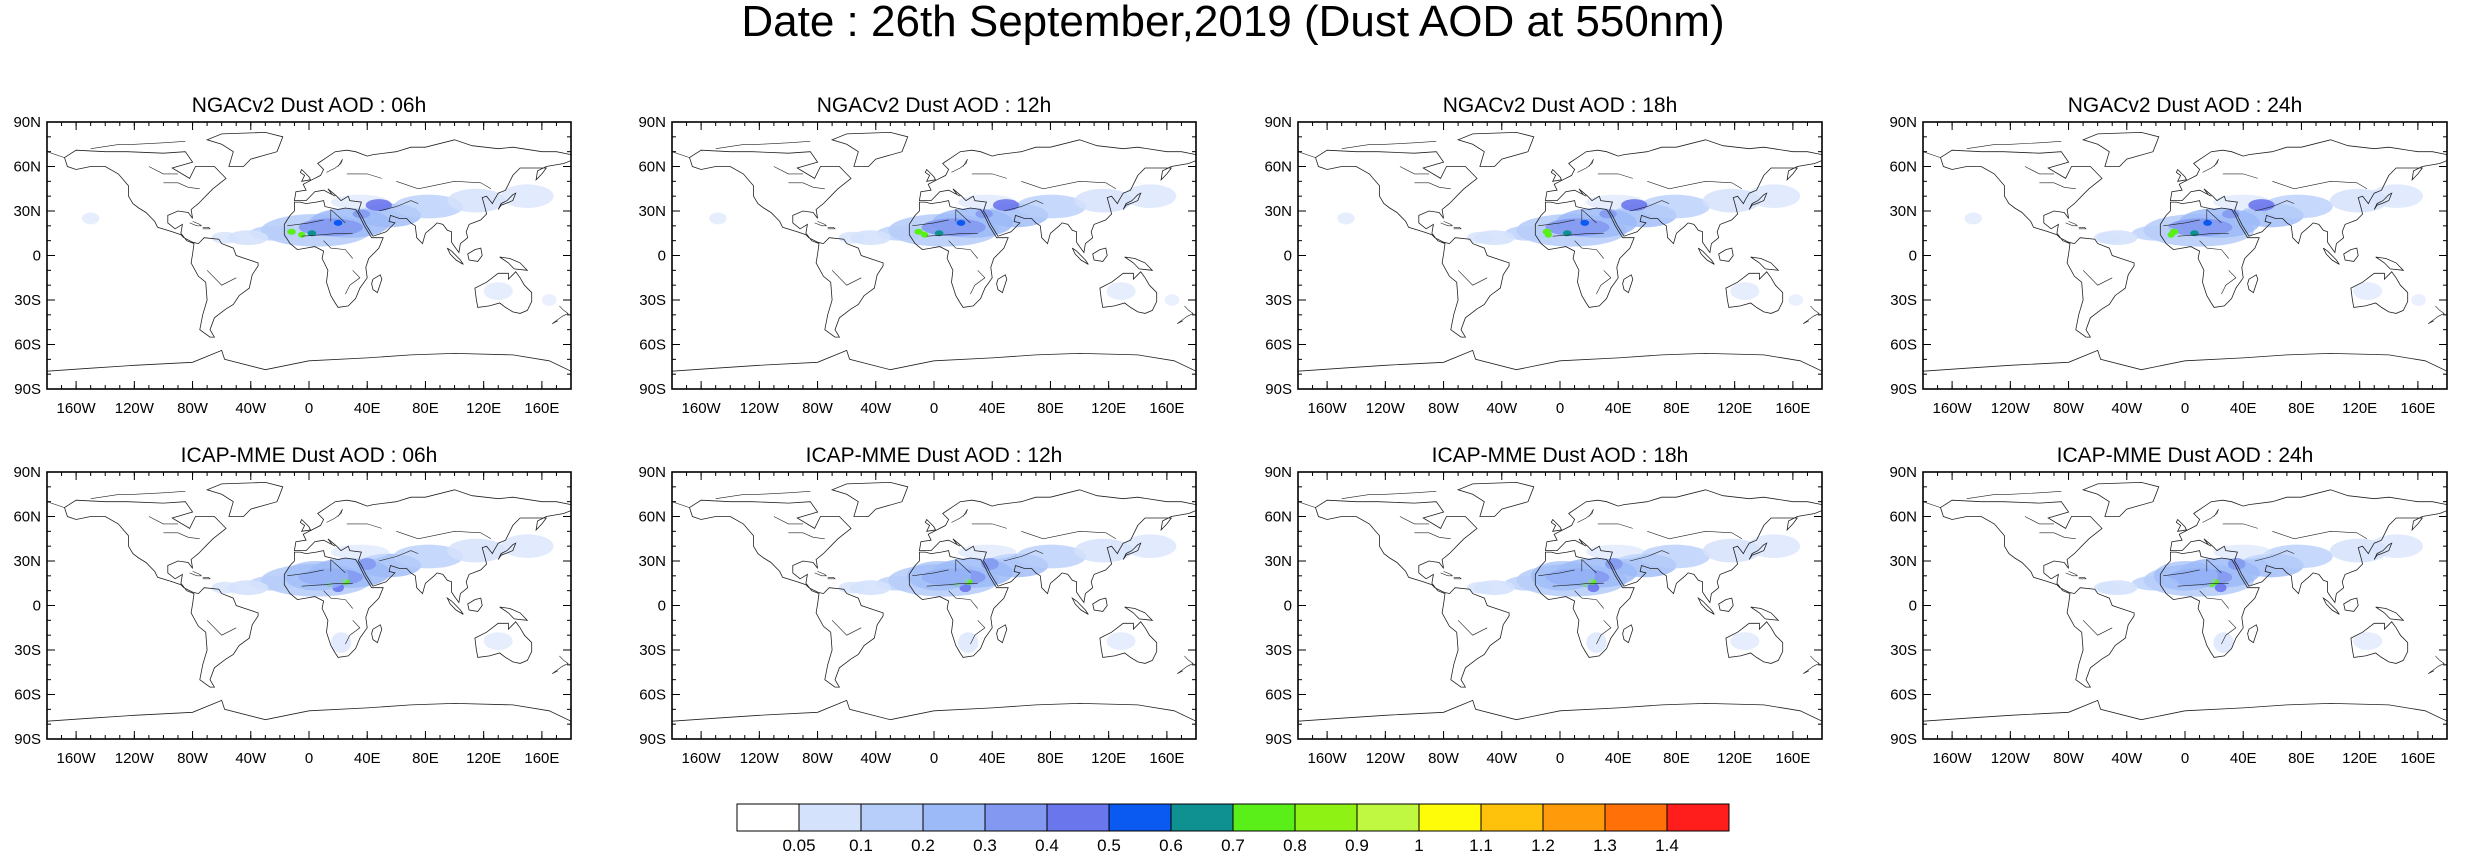 The width and height of the screenshot is (2466, 854). Describe the element at coordinates (1560, 610) in the screenshot. I see `coastlines` at that location.